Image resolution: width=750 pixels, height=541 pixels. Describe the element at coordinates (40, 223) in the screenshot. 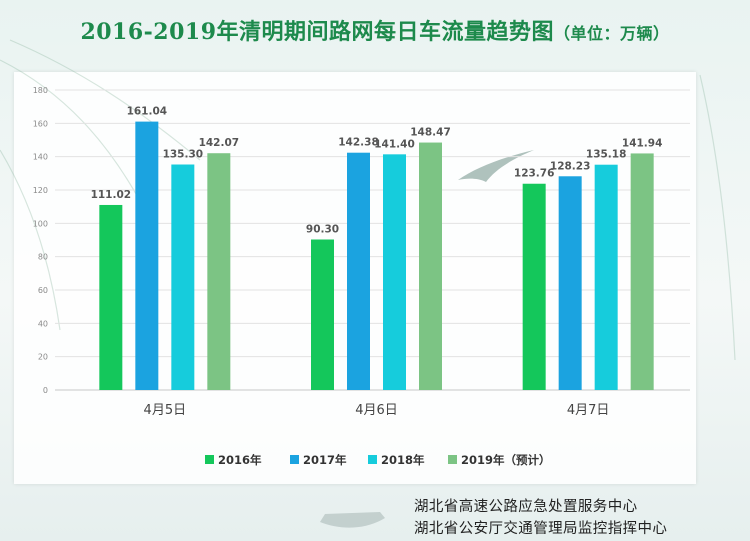

I see `y-tick-label: 100` at that location.